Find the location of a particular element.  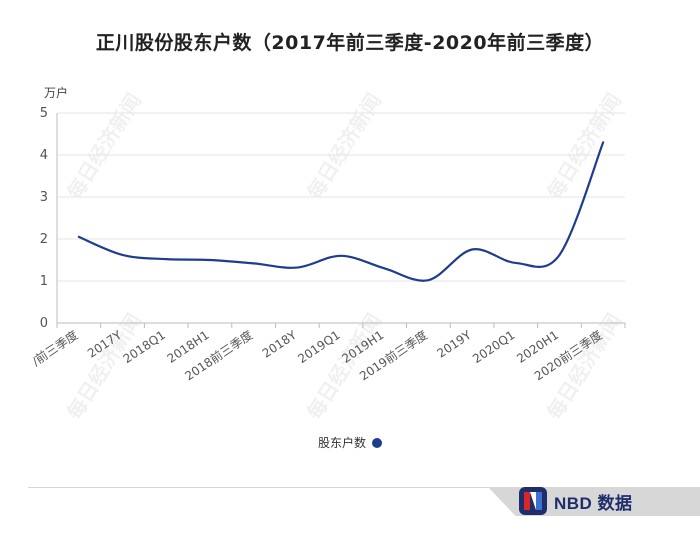

legend-label: 股东户数 is located at coordinates (341, 443).